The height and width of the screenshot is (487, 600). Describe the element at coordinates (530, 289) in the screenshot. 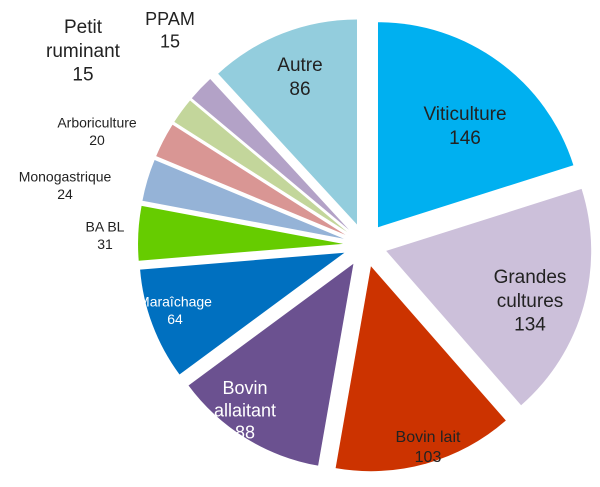

I see `slice-label: Grandes cultures` at that location.